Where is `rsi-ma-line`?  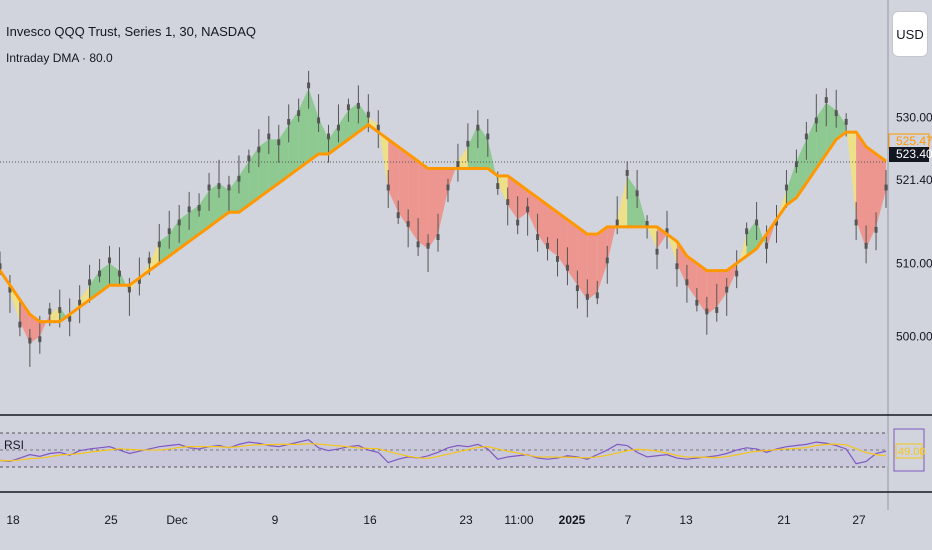 rsi-ma-line is located at coordinates (443, 452).